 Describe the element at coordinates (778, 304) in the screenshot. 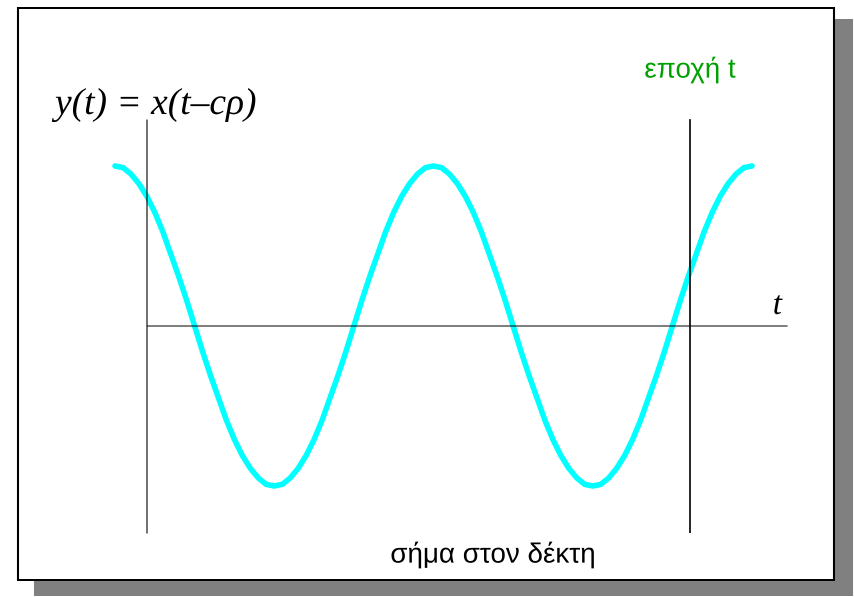

I see `x-axis-title: t` at that location.